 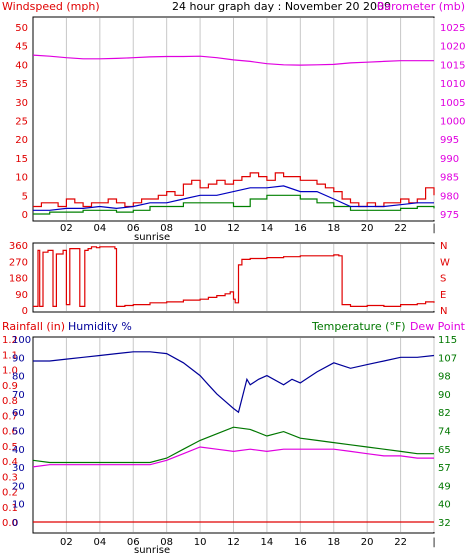 I want to click on temperature-line, so click(x=233, y=445).